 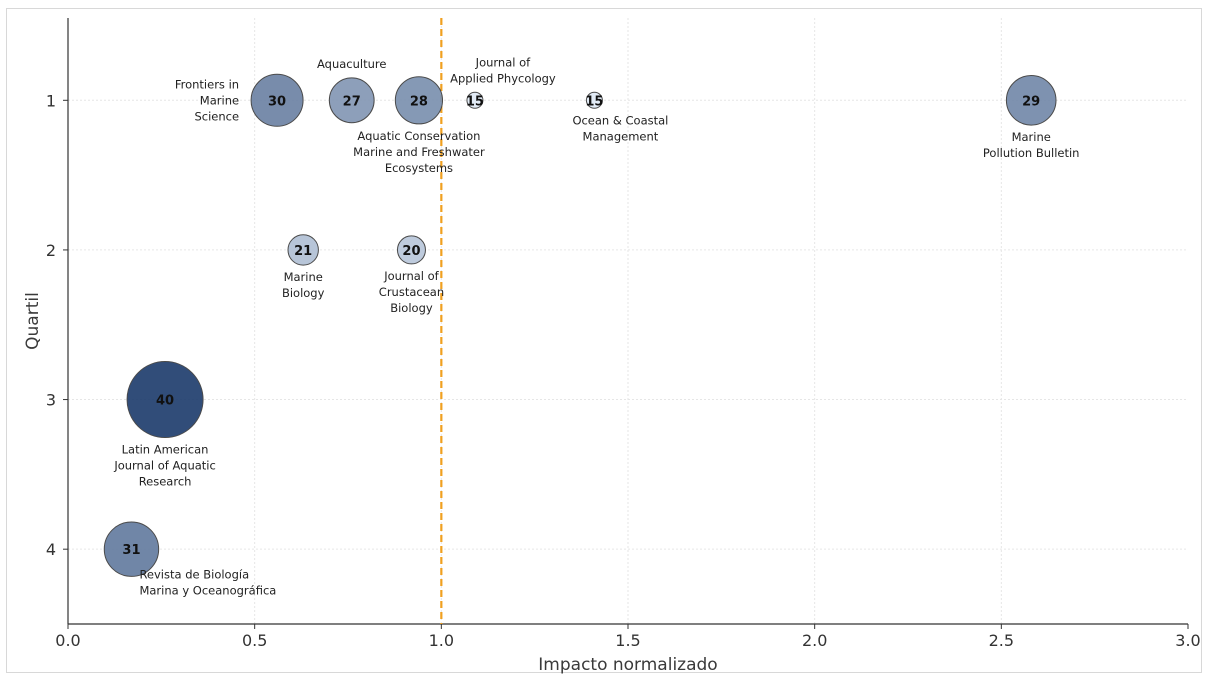 What do you see at coordinates (418, 136) in the screenshot?
I see `bubble-label-line: Aquatic Conservation` at bounding box center [418, 136].